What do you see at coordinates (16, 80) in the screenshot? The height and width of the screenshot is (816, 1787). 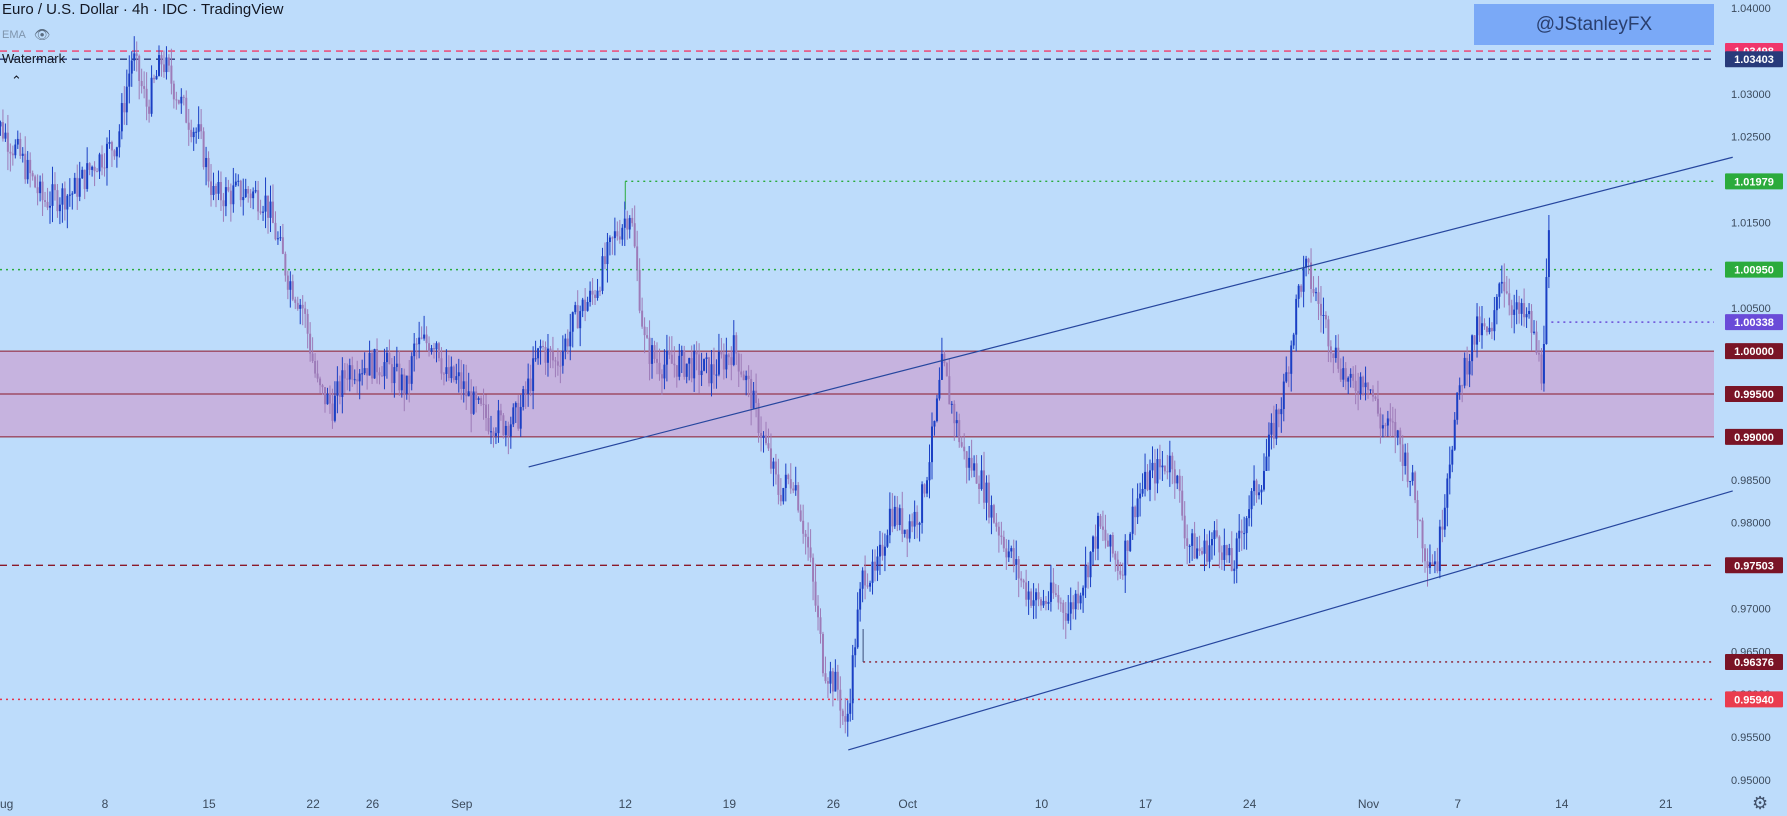 I see `chevron-up-icon: ⌃` at bounding box center [16, 80].